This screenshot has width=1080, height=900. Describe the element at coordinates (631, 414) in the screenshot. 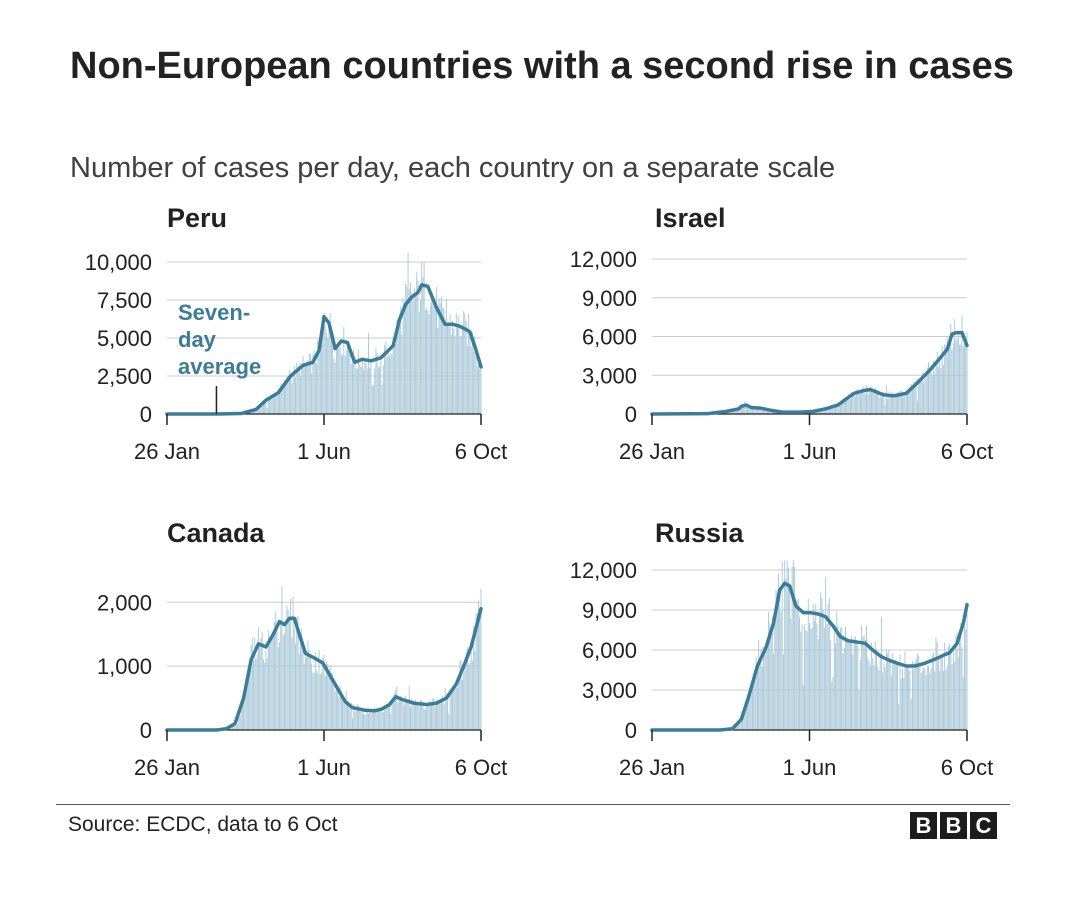

I see `y-tick-label: 0` at that location.